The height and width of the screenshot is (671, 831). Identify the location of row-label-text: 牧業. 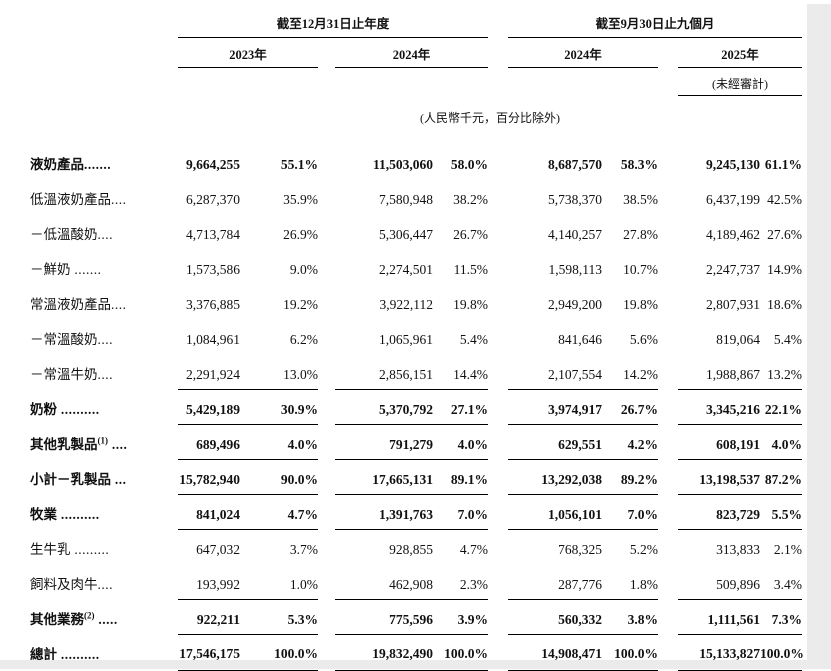
(43, 514).